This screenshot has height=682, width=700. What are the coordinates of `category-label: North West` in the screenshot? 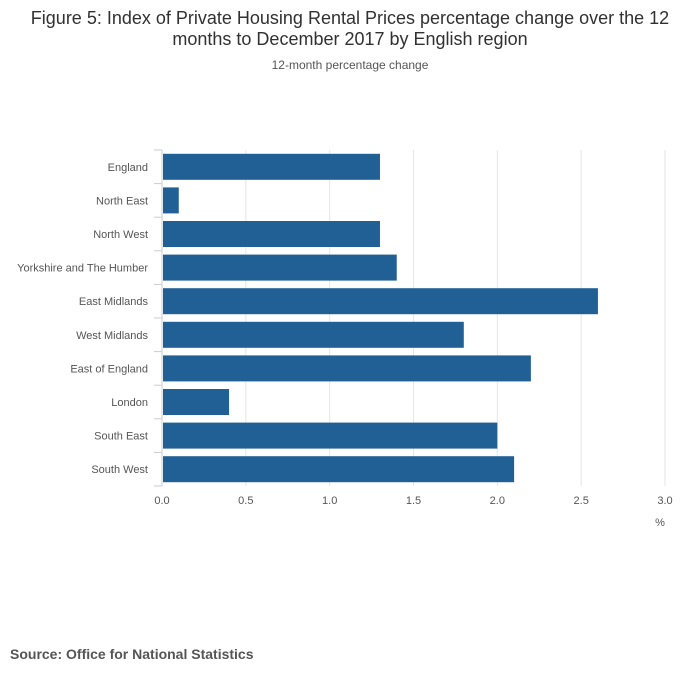 It's located at (120, 235).